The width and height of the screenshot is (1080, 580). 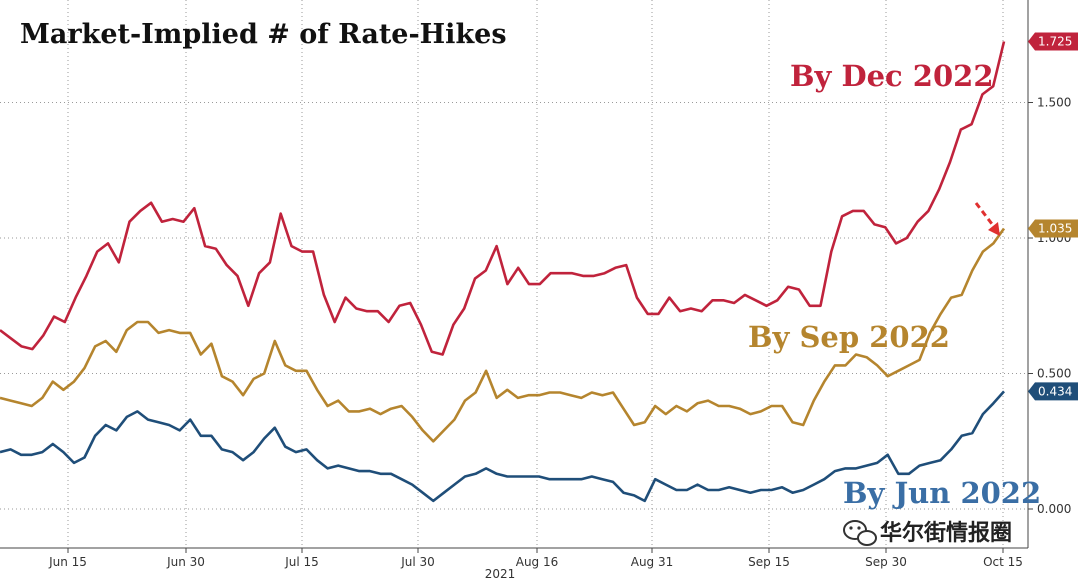 What do you see at coordinates (263, 34) in the screenshot?
I see `chart-title: Market-Implied # of Rate-Hikes` at bounding box center [263, 34].